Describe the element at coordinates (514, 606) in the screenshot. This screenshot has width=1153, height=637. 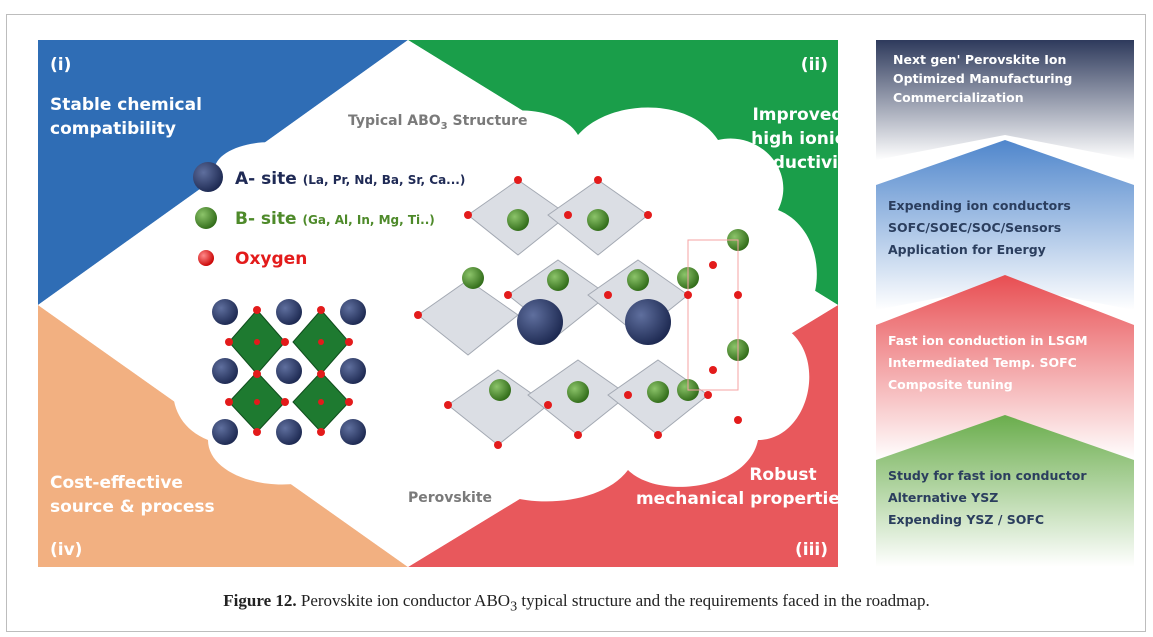
I see `caption-subscript: 3` at that location.